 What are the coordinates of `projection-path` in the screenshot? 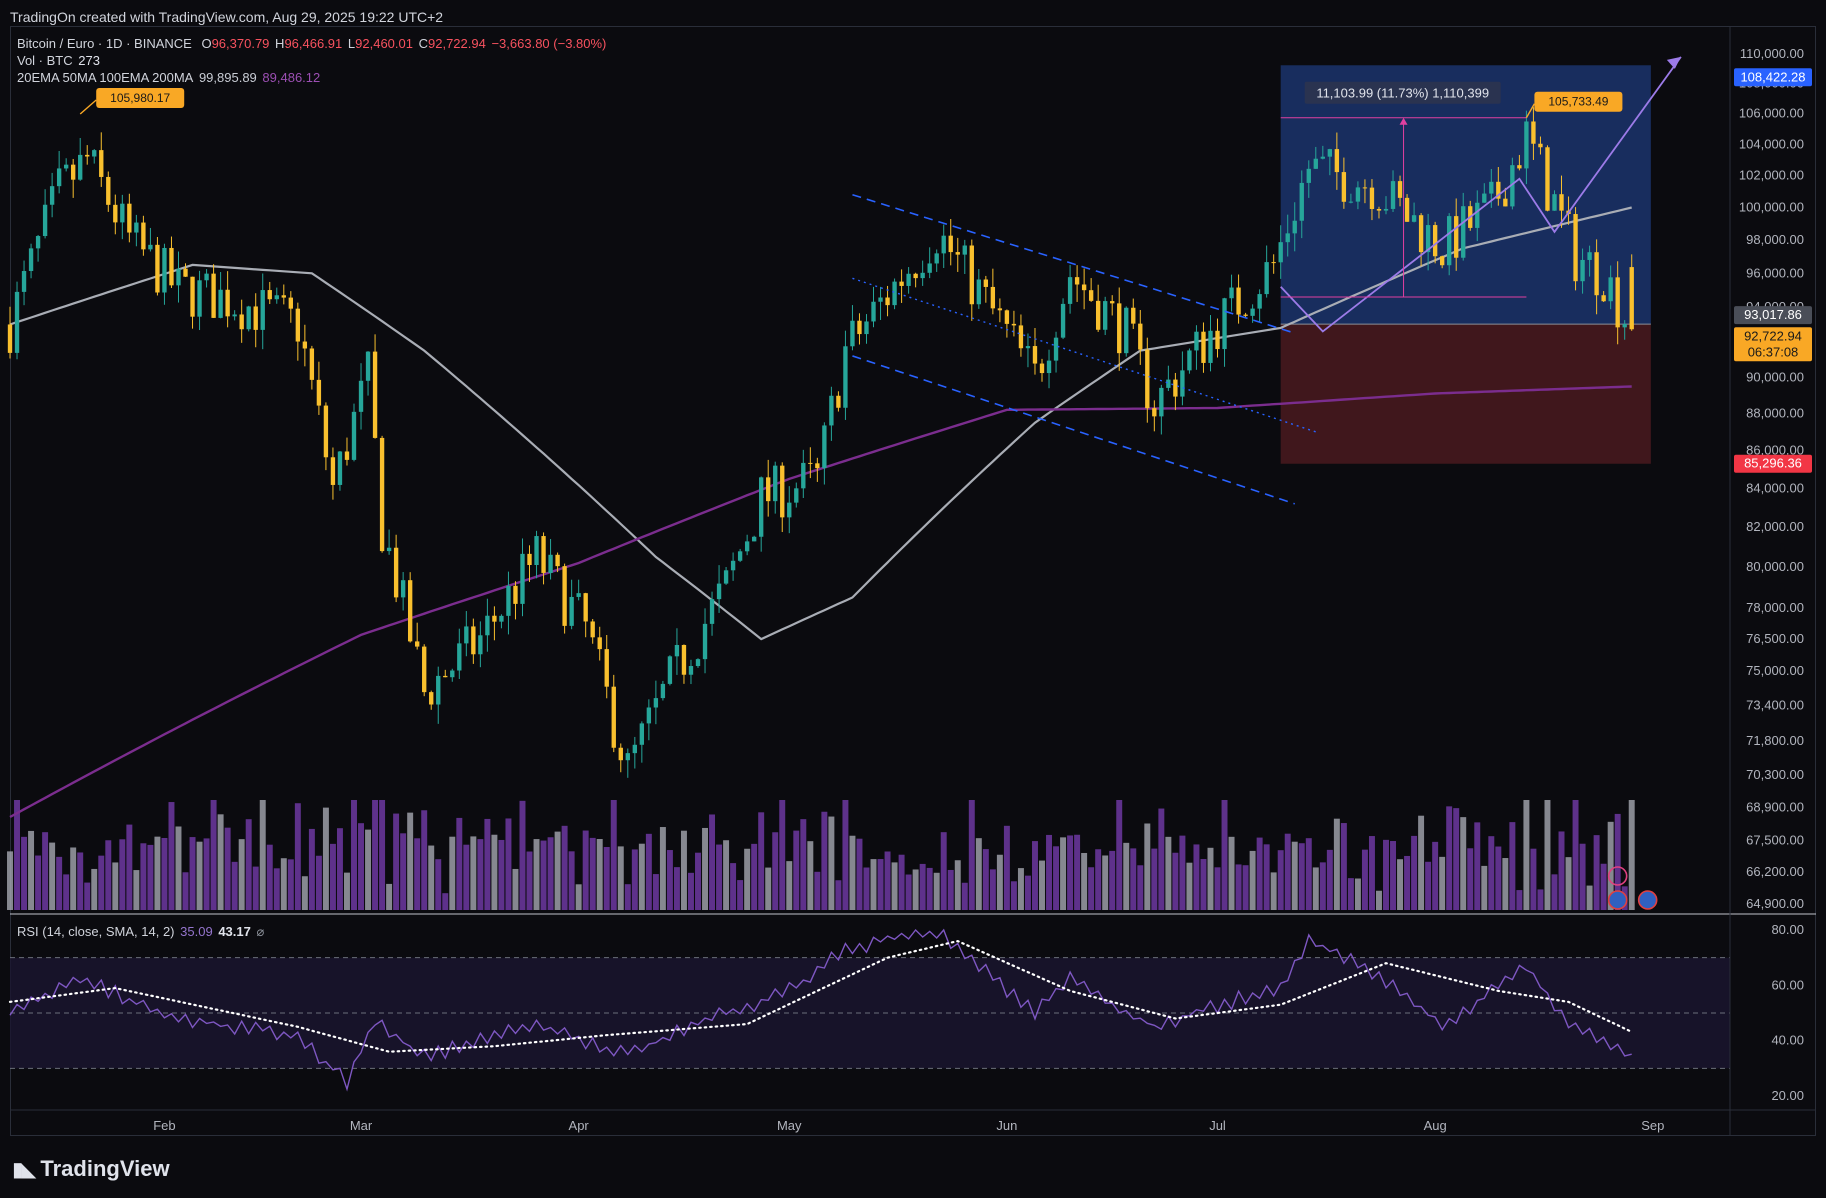 It's located at (1481, 194).